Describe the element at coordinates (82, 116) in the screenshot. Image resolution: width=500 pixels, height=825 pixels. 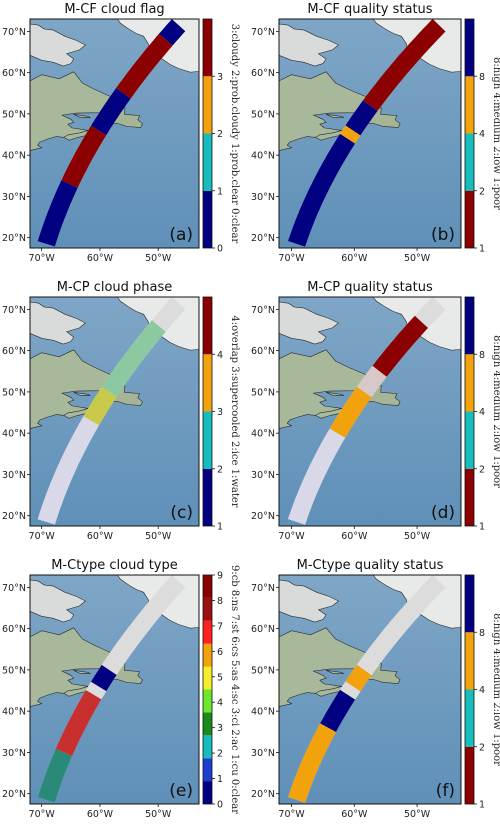
I see `anticosti-island` at that location.